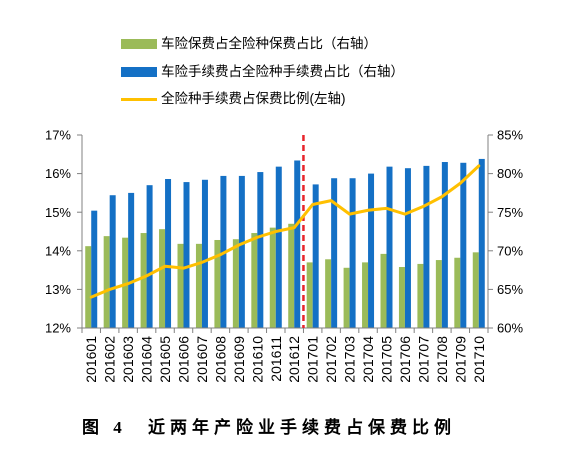 The height and width of the screenshot is (451, 575). I want to click on right-y-tick-label: 85%, so click(510, 135).